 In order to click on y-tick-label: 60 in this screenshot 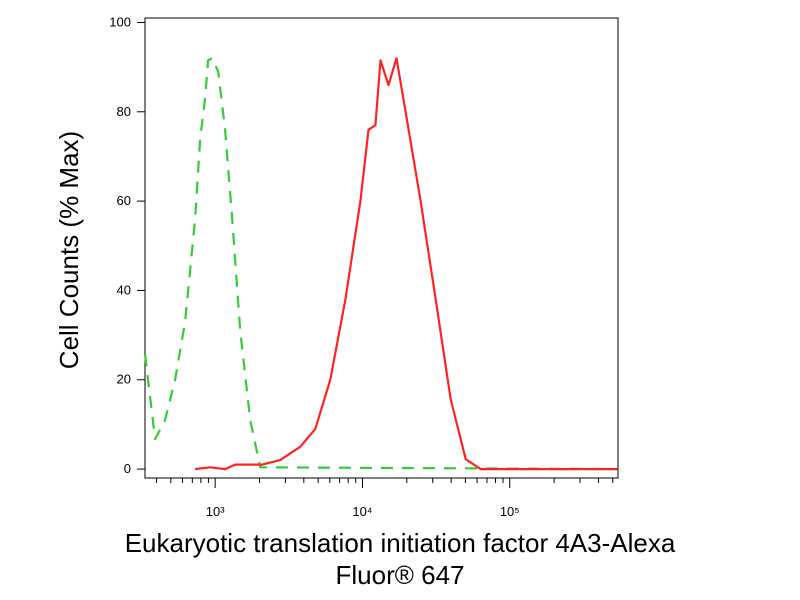, I will do `click(124, 200)`.